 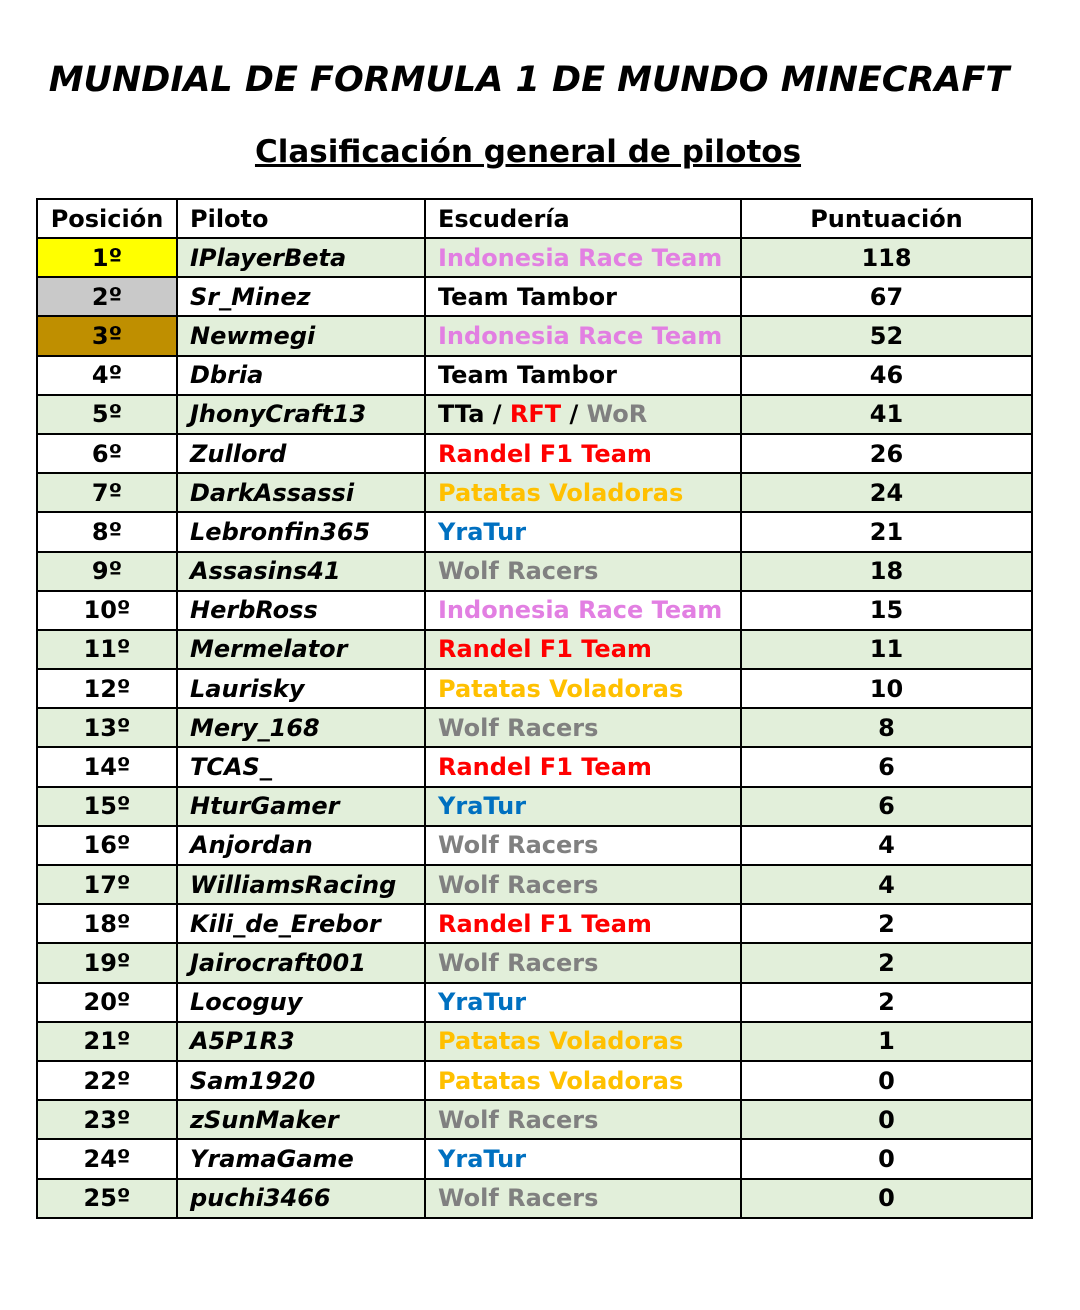 I want to click on table-row: 10º HerbRoss Indonesia Race Team 15, so click(x=534, y=610).